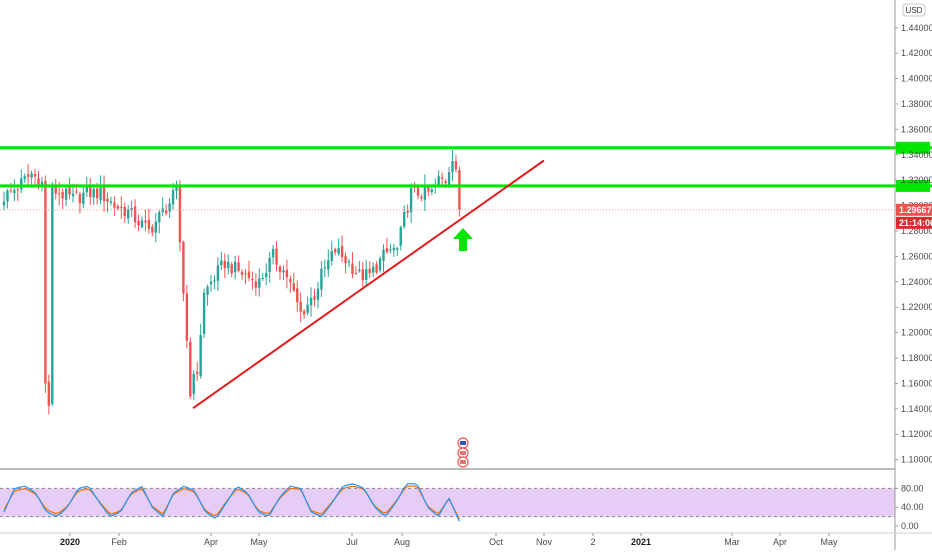  Describe the element at coordinates (466, 176) in the screenshot. I see `horizontal-levels` at that location.